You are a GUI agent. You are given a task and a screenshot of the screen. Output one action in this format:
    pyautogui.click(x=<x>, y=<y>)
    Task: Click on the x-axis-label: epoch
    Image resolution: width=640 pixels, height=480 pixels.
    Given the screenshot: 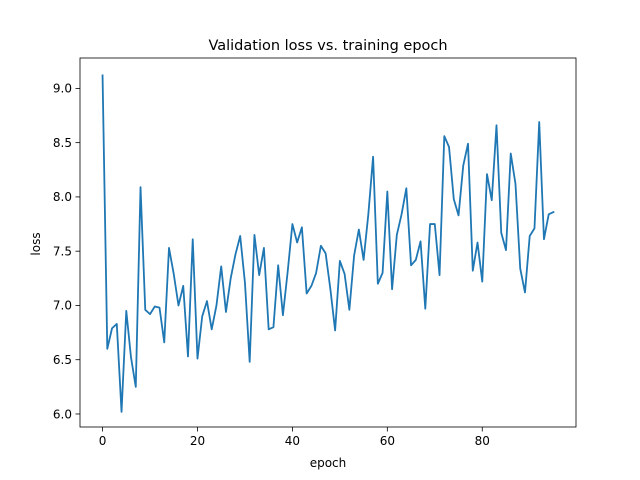 What is the action you would take?
    pyautogui.click(x=328, y=463)
    